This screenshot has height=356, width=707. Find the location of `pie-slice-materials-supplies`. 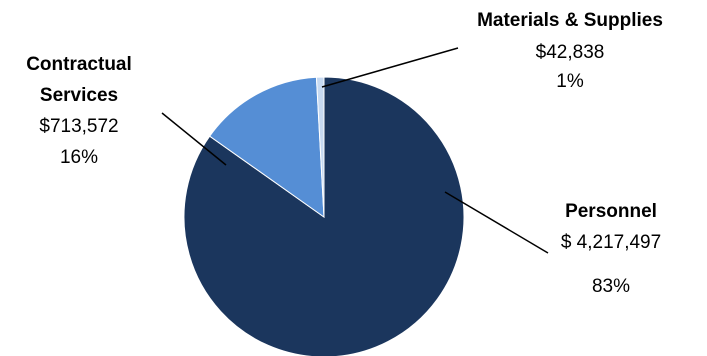

pie-slice-materials-supplies is located at coordinates (320, 147).